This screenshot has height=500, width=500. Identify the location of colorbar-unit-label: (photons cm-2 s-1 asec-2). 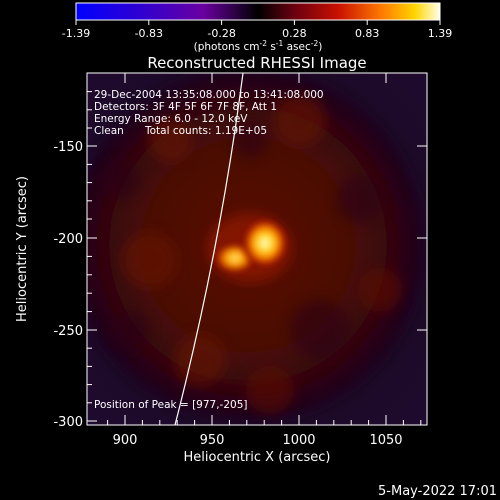
(258, 46).